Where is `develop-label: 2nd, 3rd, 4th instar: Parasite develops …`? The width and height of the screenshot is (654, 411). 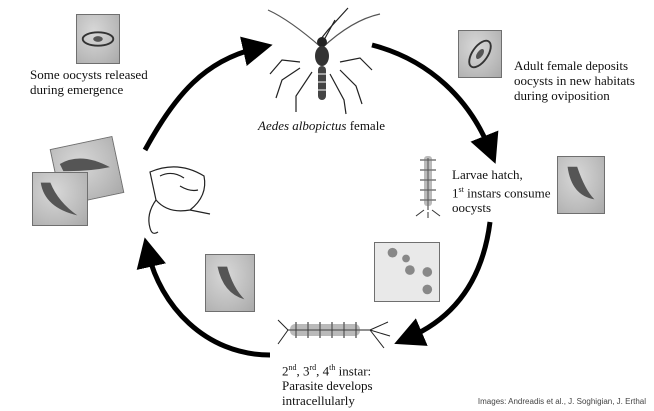
develop-label: 2nd, 3rd, 4th instar: Parasite develops … is located at coordinates (327, 384).